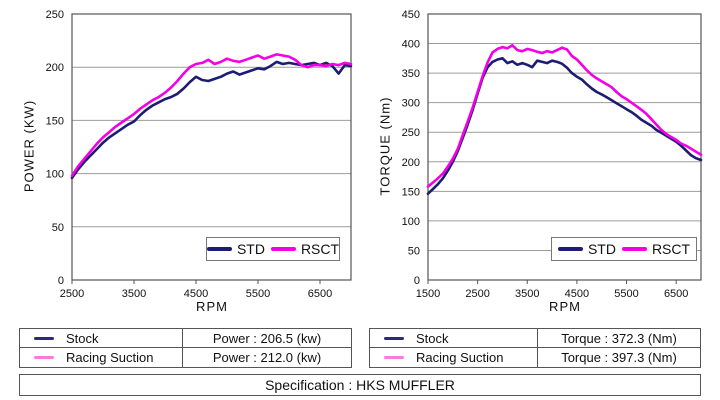 The width and height of the screenshot is (720, 400). I want to click on power-legend: STD RSCT, so click(273, 249).